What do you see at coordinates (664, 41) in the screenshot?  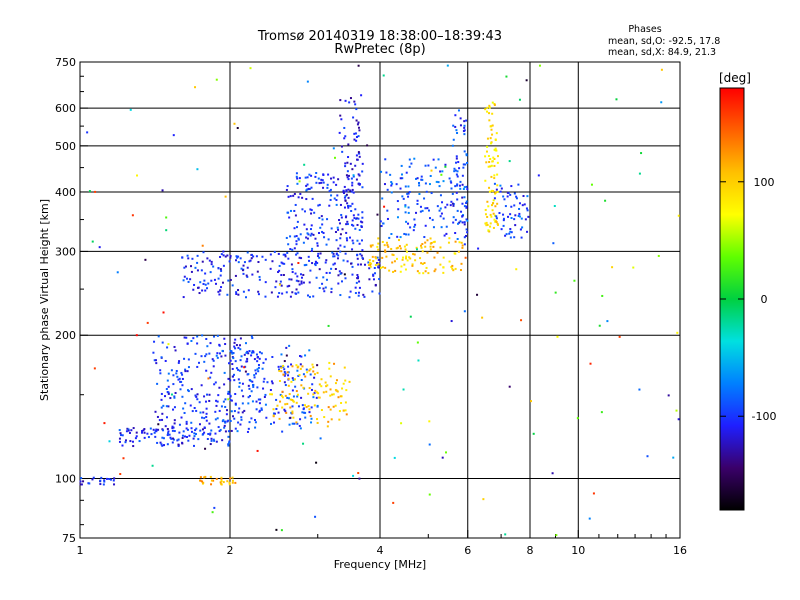 I see `stats-line-o: mean, sd,O: -92.5, 17.8` at bounding box center [664, 41].